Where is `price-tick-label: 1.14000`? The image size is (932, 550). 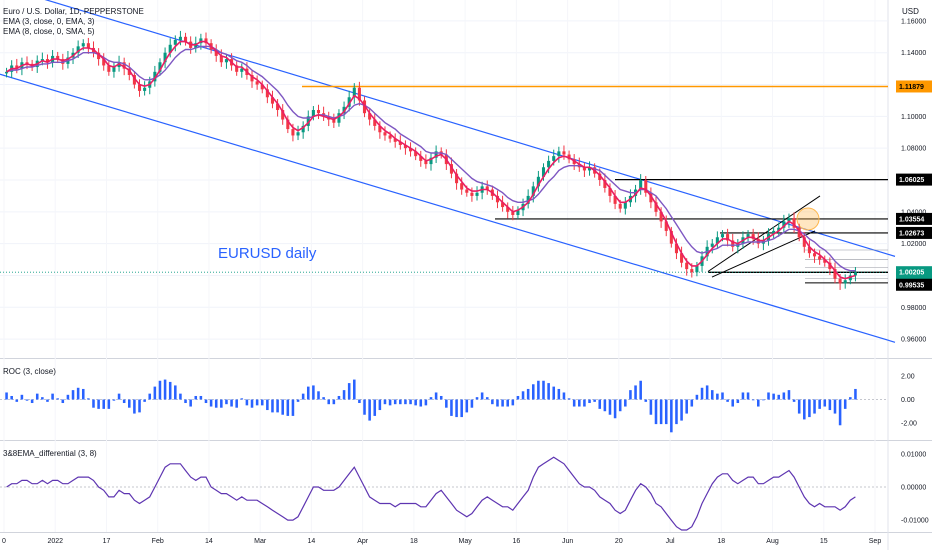
price-tick-label: 1.14000 is located at coordinates (913, 53).